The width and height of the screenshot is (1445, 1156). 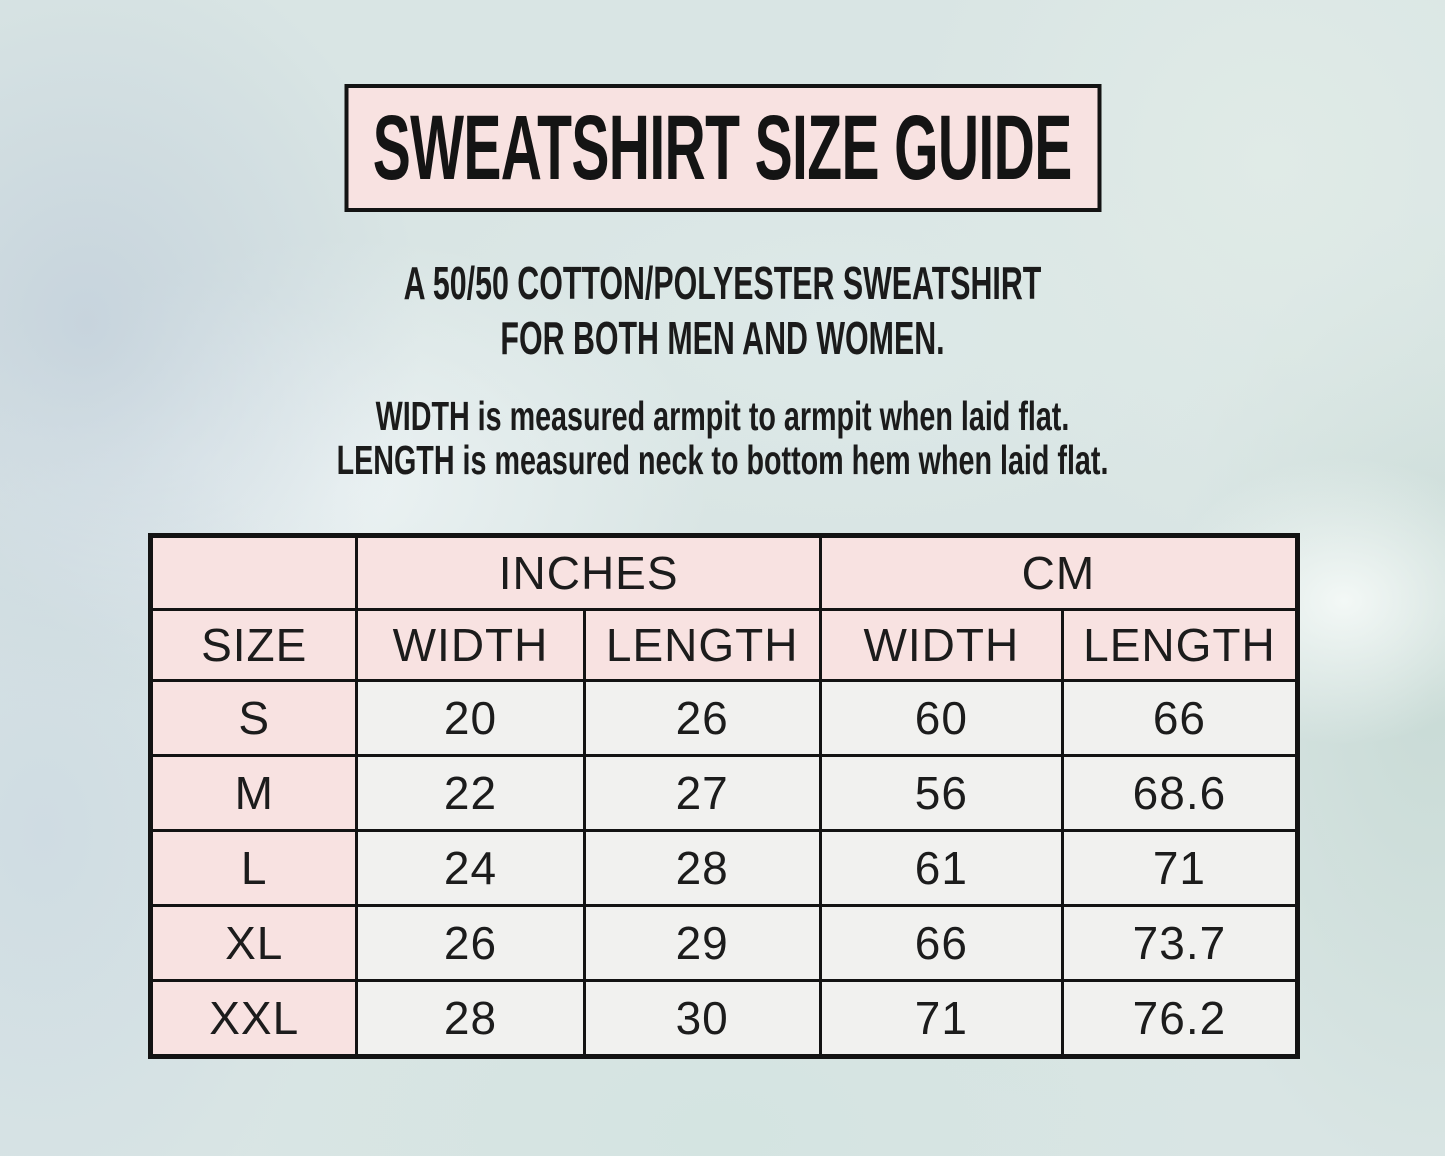 What do you see at coordinates (470, 1018) in the screenshot?
I see `inches-width-value: 28` at bounding box center [470, 1018].